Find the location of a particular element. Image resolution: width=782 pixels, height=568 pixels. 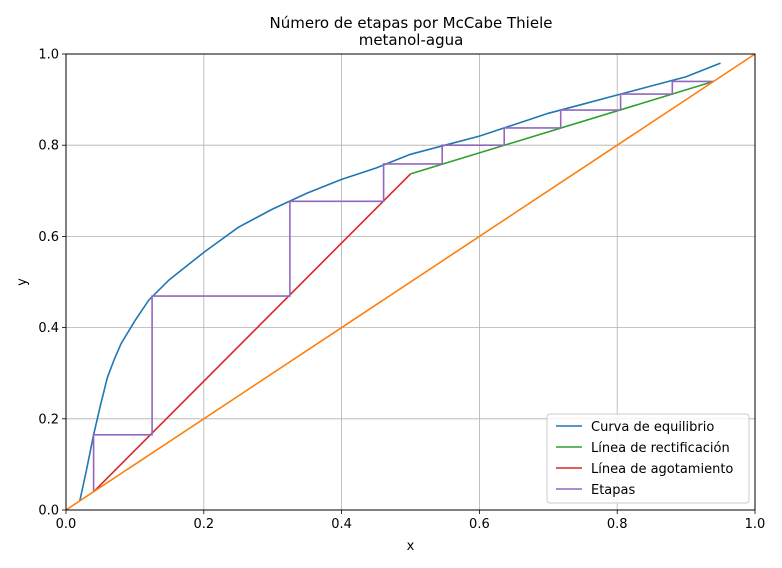

chart-subtitle: metanol-agua is located at coordinates (411, 40).